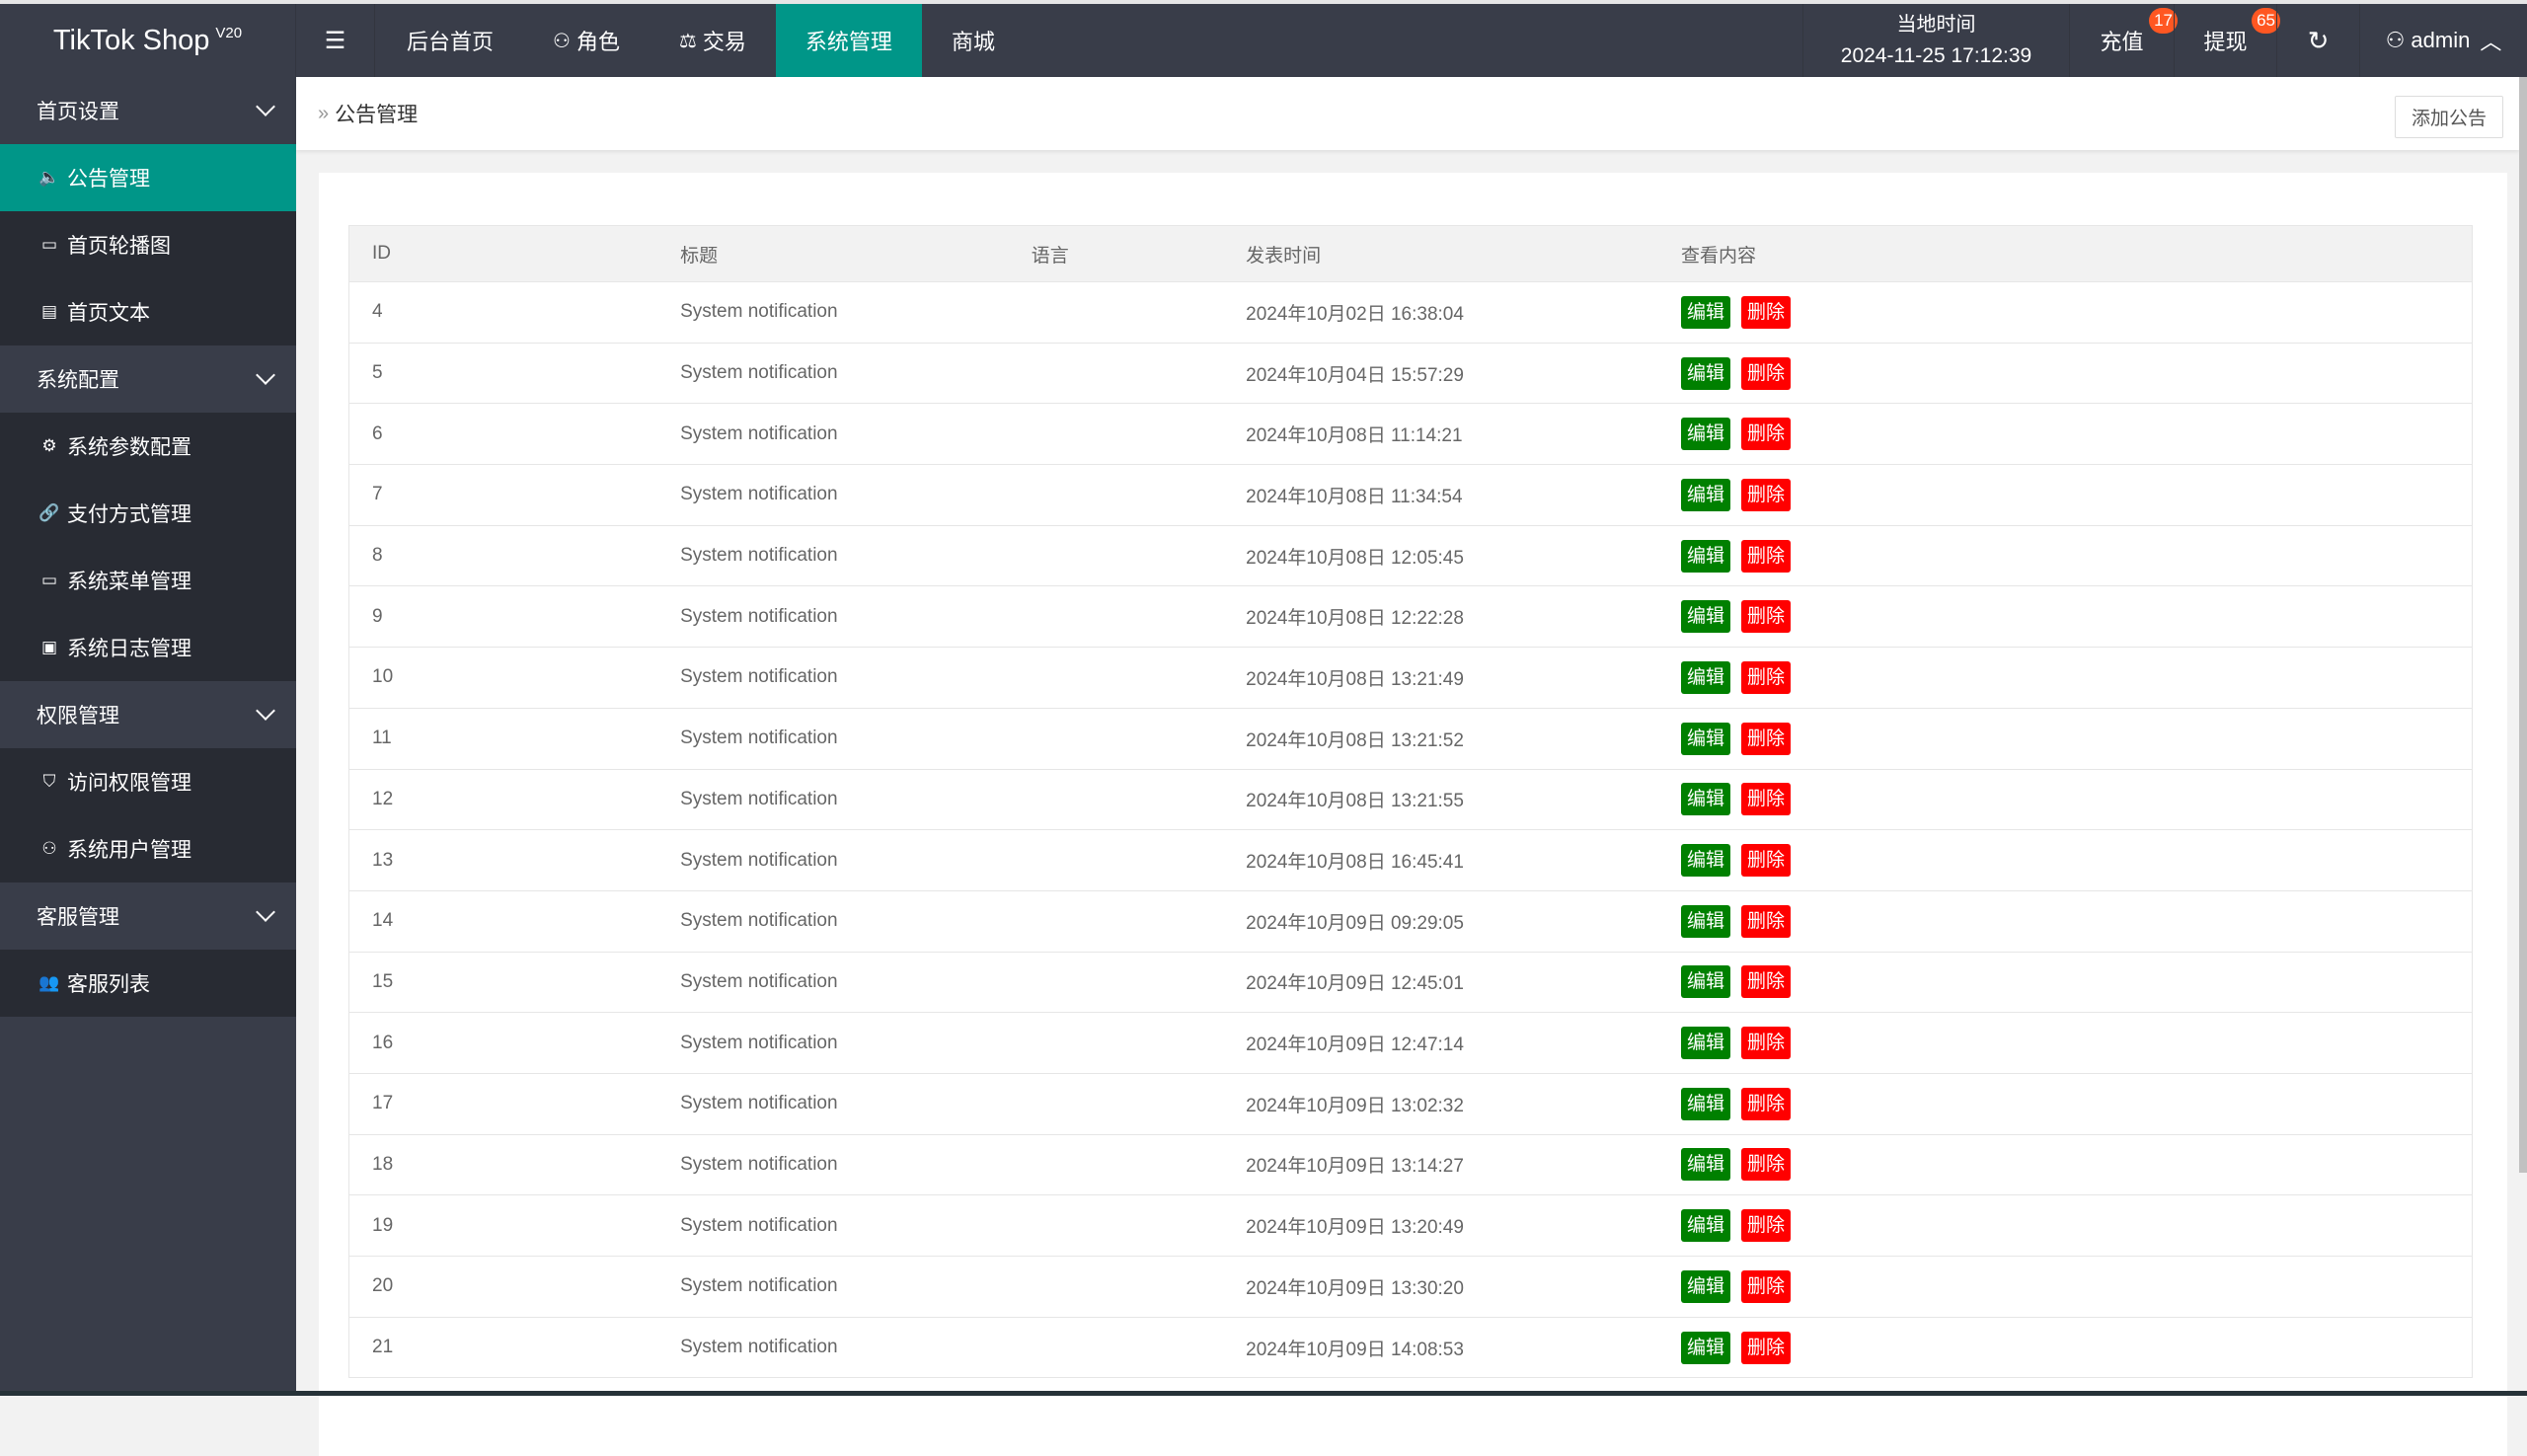 This screenshot has width=2527, height=1456. I want to click on breadcrumb-current: 公告管理, so click(377, 115).